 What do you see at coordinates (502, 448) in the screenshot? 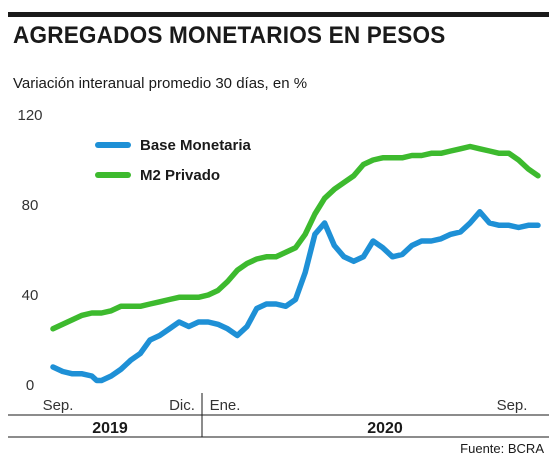
I see `source-note: Fuente: BCRA` at bounding box center [502, 448].